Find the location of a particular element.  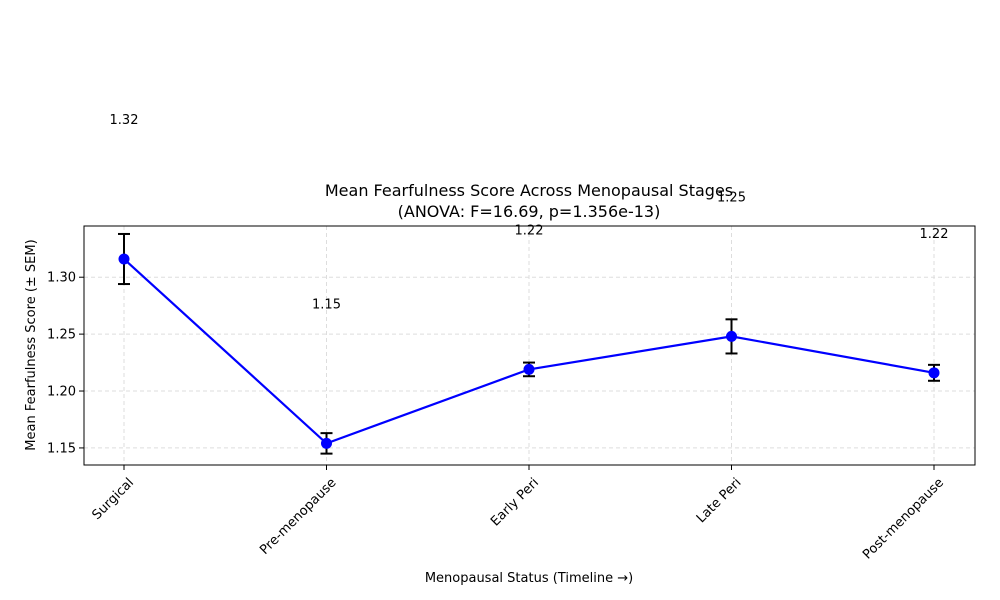

y-tick-label: 1.25 is located at coordinates (61, 335).